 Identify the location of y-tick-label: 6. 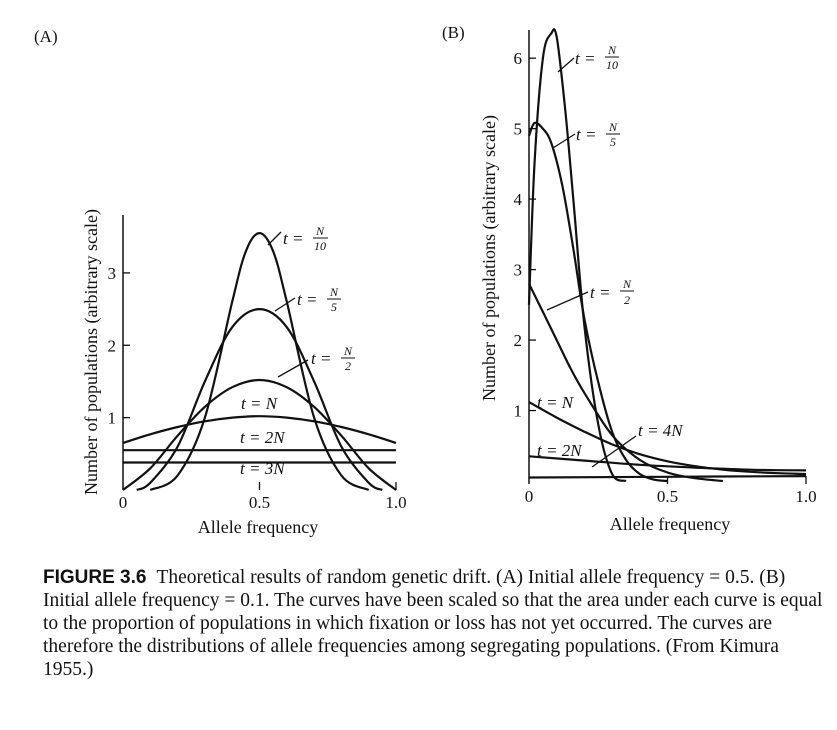
(518, 58).